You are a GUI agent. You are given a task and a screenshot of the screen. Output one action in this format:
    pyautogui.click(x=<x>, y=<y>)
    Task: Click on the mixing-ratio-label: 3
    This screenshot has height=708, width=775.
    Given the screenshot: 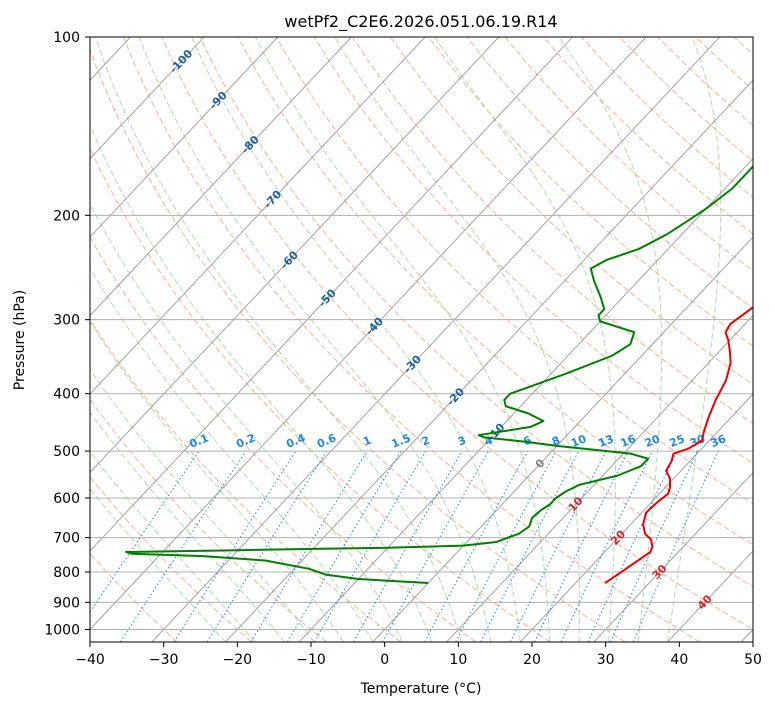 What is the action you would take?
    pyautogui.click(x=462, y=441)
    